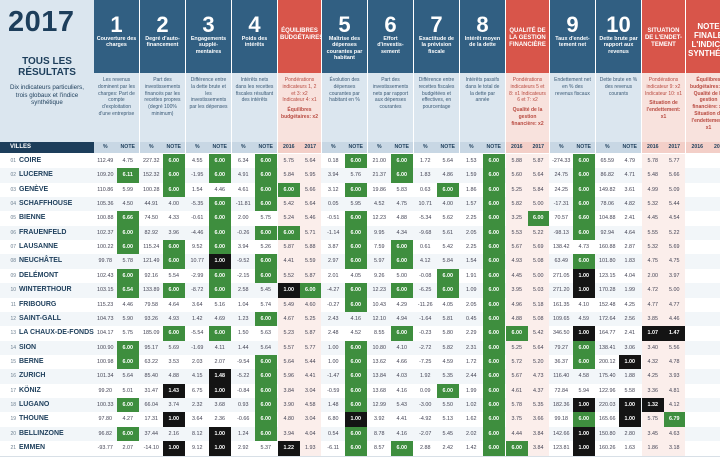  What do you see at coordinates (471, 333) in the screenshot?
I see `table-cell: 2.29` at bounding box center [471, 333].